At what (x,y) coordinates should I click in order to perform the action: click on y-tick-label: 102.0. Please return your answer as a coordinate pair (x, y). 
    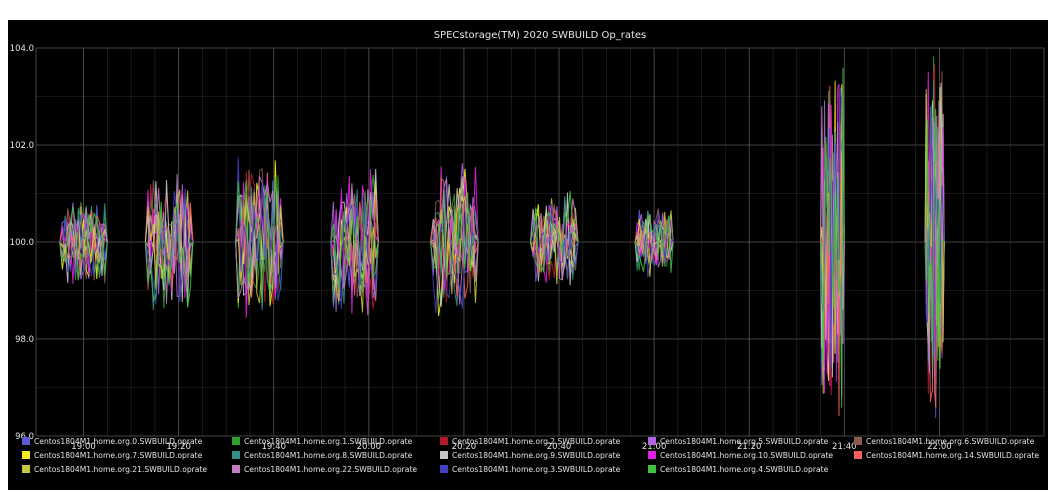
    Looking at the image, I should click on (22, 146).